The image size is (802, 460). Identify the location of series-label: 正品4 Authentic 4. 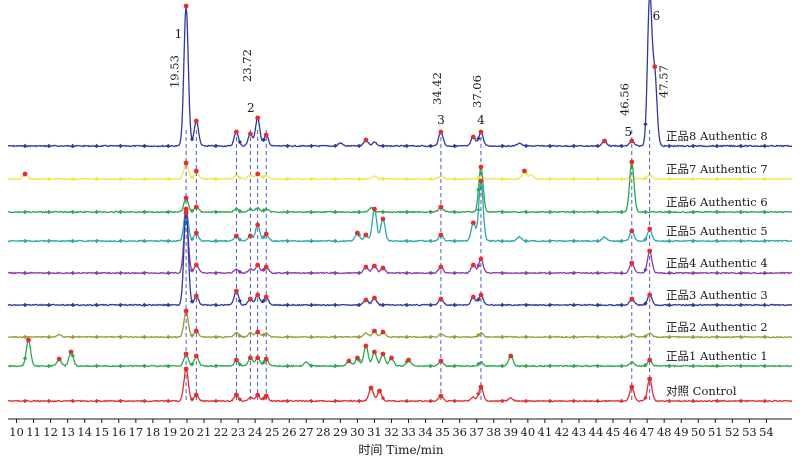
(717, 263).